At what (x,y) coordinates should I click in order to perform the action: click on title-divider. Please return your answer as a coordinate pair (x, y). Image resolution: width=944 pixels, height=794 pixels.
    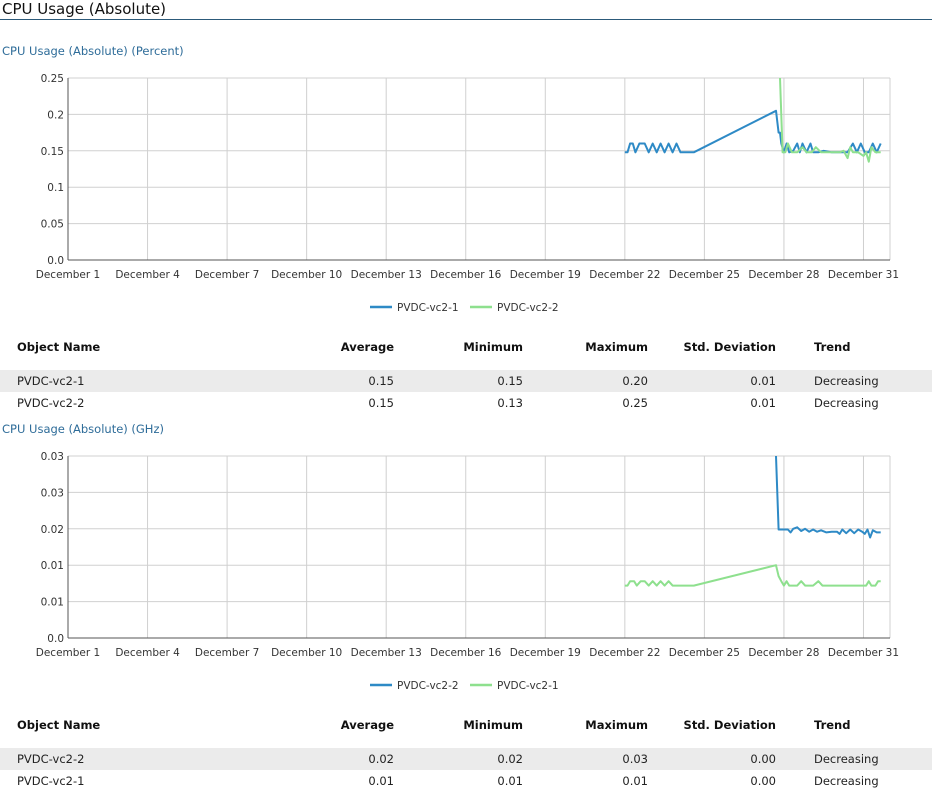
    Looking at the image, I should click on (466, 19).